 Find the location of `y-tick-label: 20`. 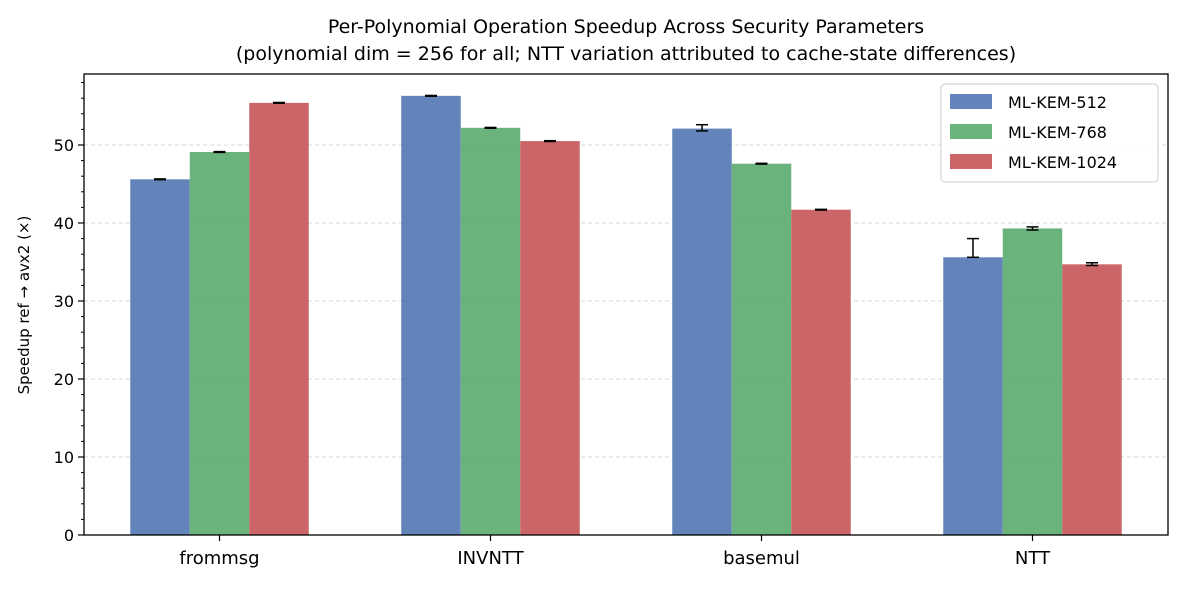

y-tick-label: 20 is located at coordinates (64, 379).